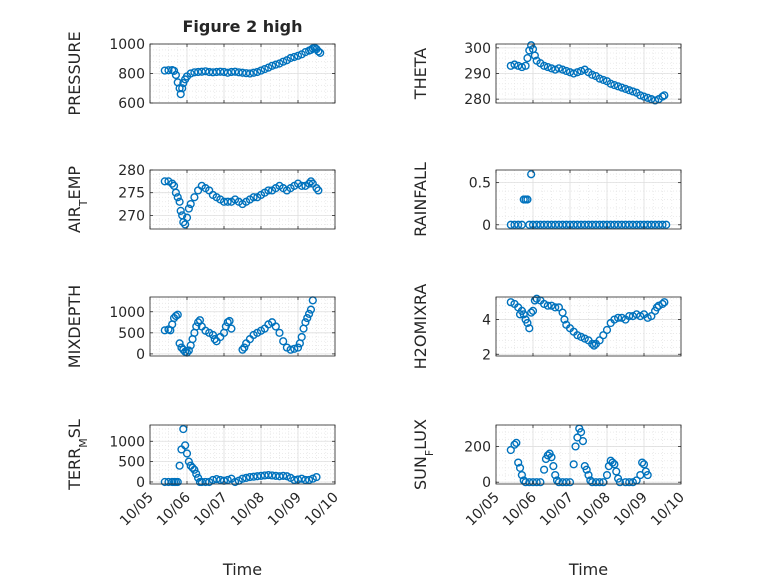 The height and width of the screenshot is (587, 778). What do you see at coordinates (477, 75) in the screenshot?
I see `y-tick-label: 290` at bounding box center [477, 75].